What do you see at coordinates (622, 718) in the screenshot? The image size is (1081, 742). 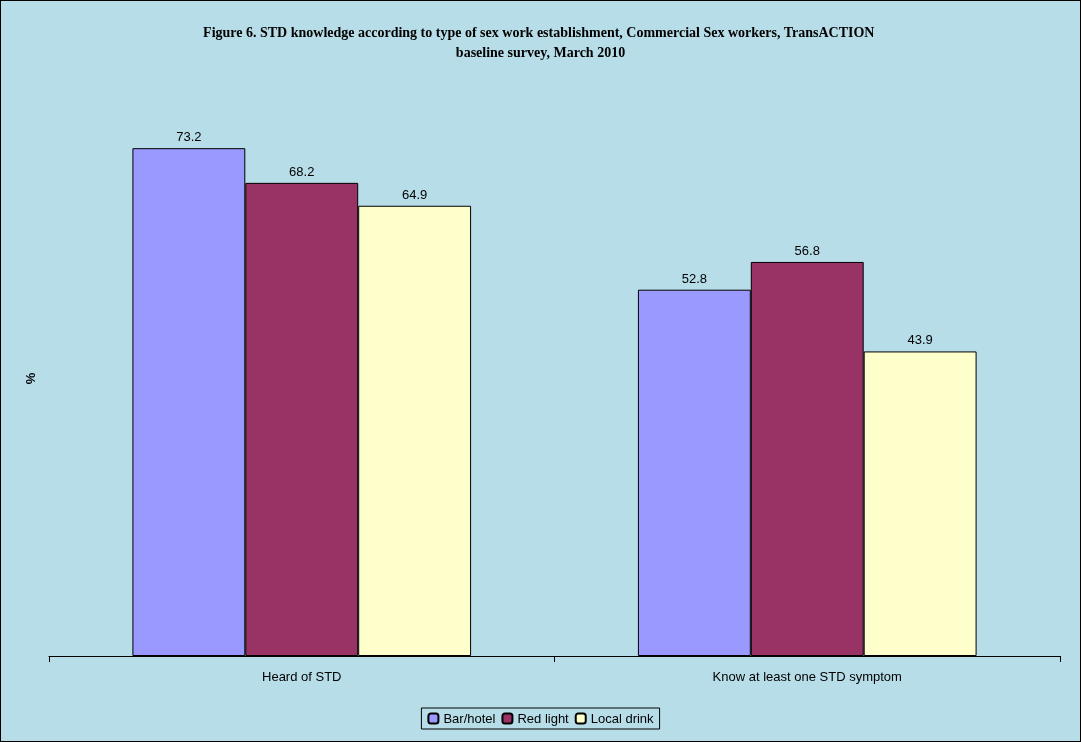 I see `legend-label: Local drink` at bounding box center [622, 718].